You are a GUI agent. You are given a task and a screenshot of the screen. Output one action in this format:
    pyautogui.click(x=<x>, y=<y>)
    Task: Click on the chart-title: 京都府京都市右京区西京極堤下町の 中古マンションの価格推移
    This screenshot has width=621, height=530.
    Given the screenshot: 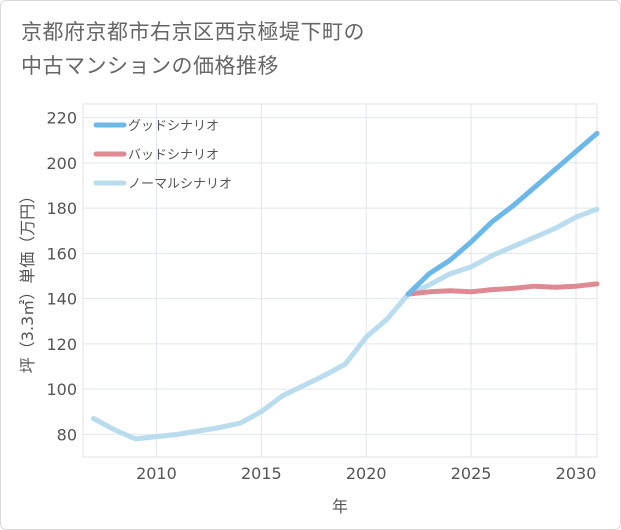 What is the action you would take?
    pyautogui.click(x=193, y=49)
    